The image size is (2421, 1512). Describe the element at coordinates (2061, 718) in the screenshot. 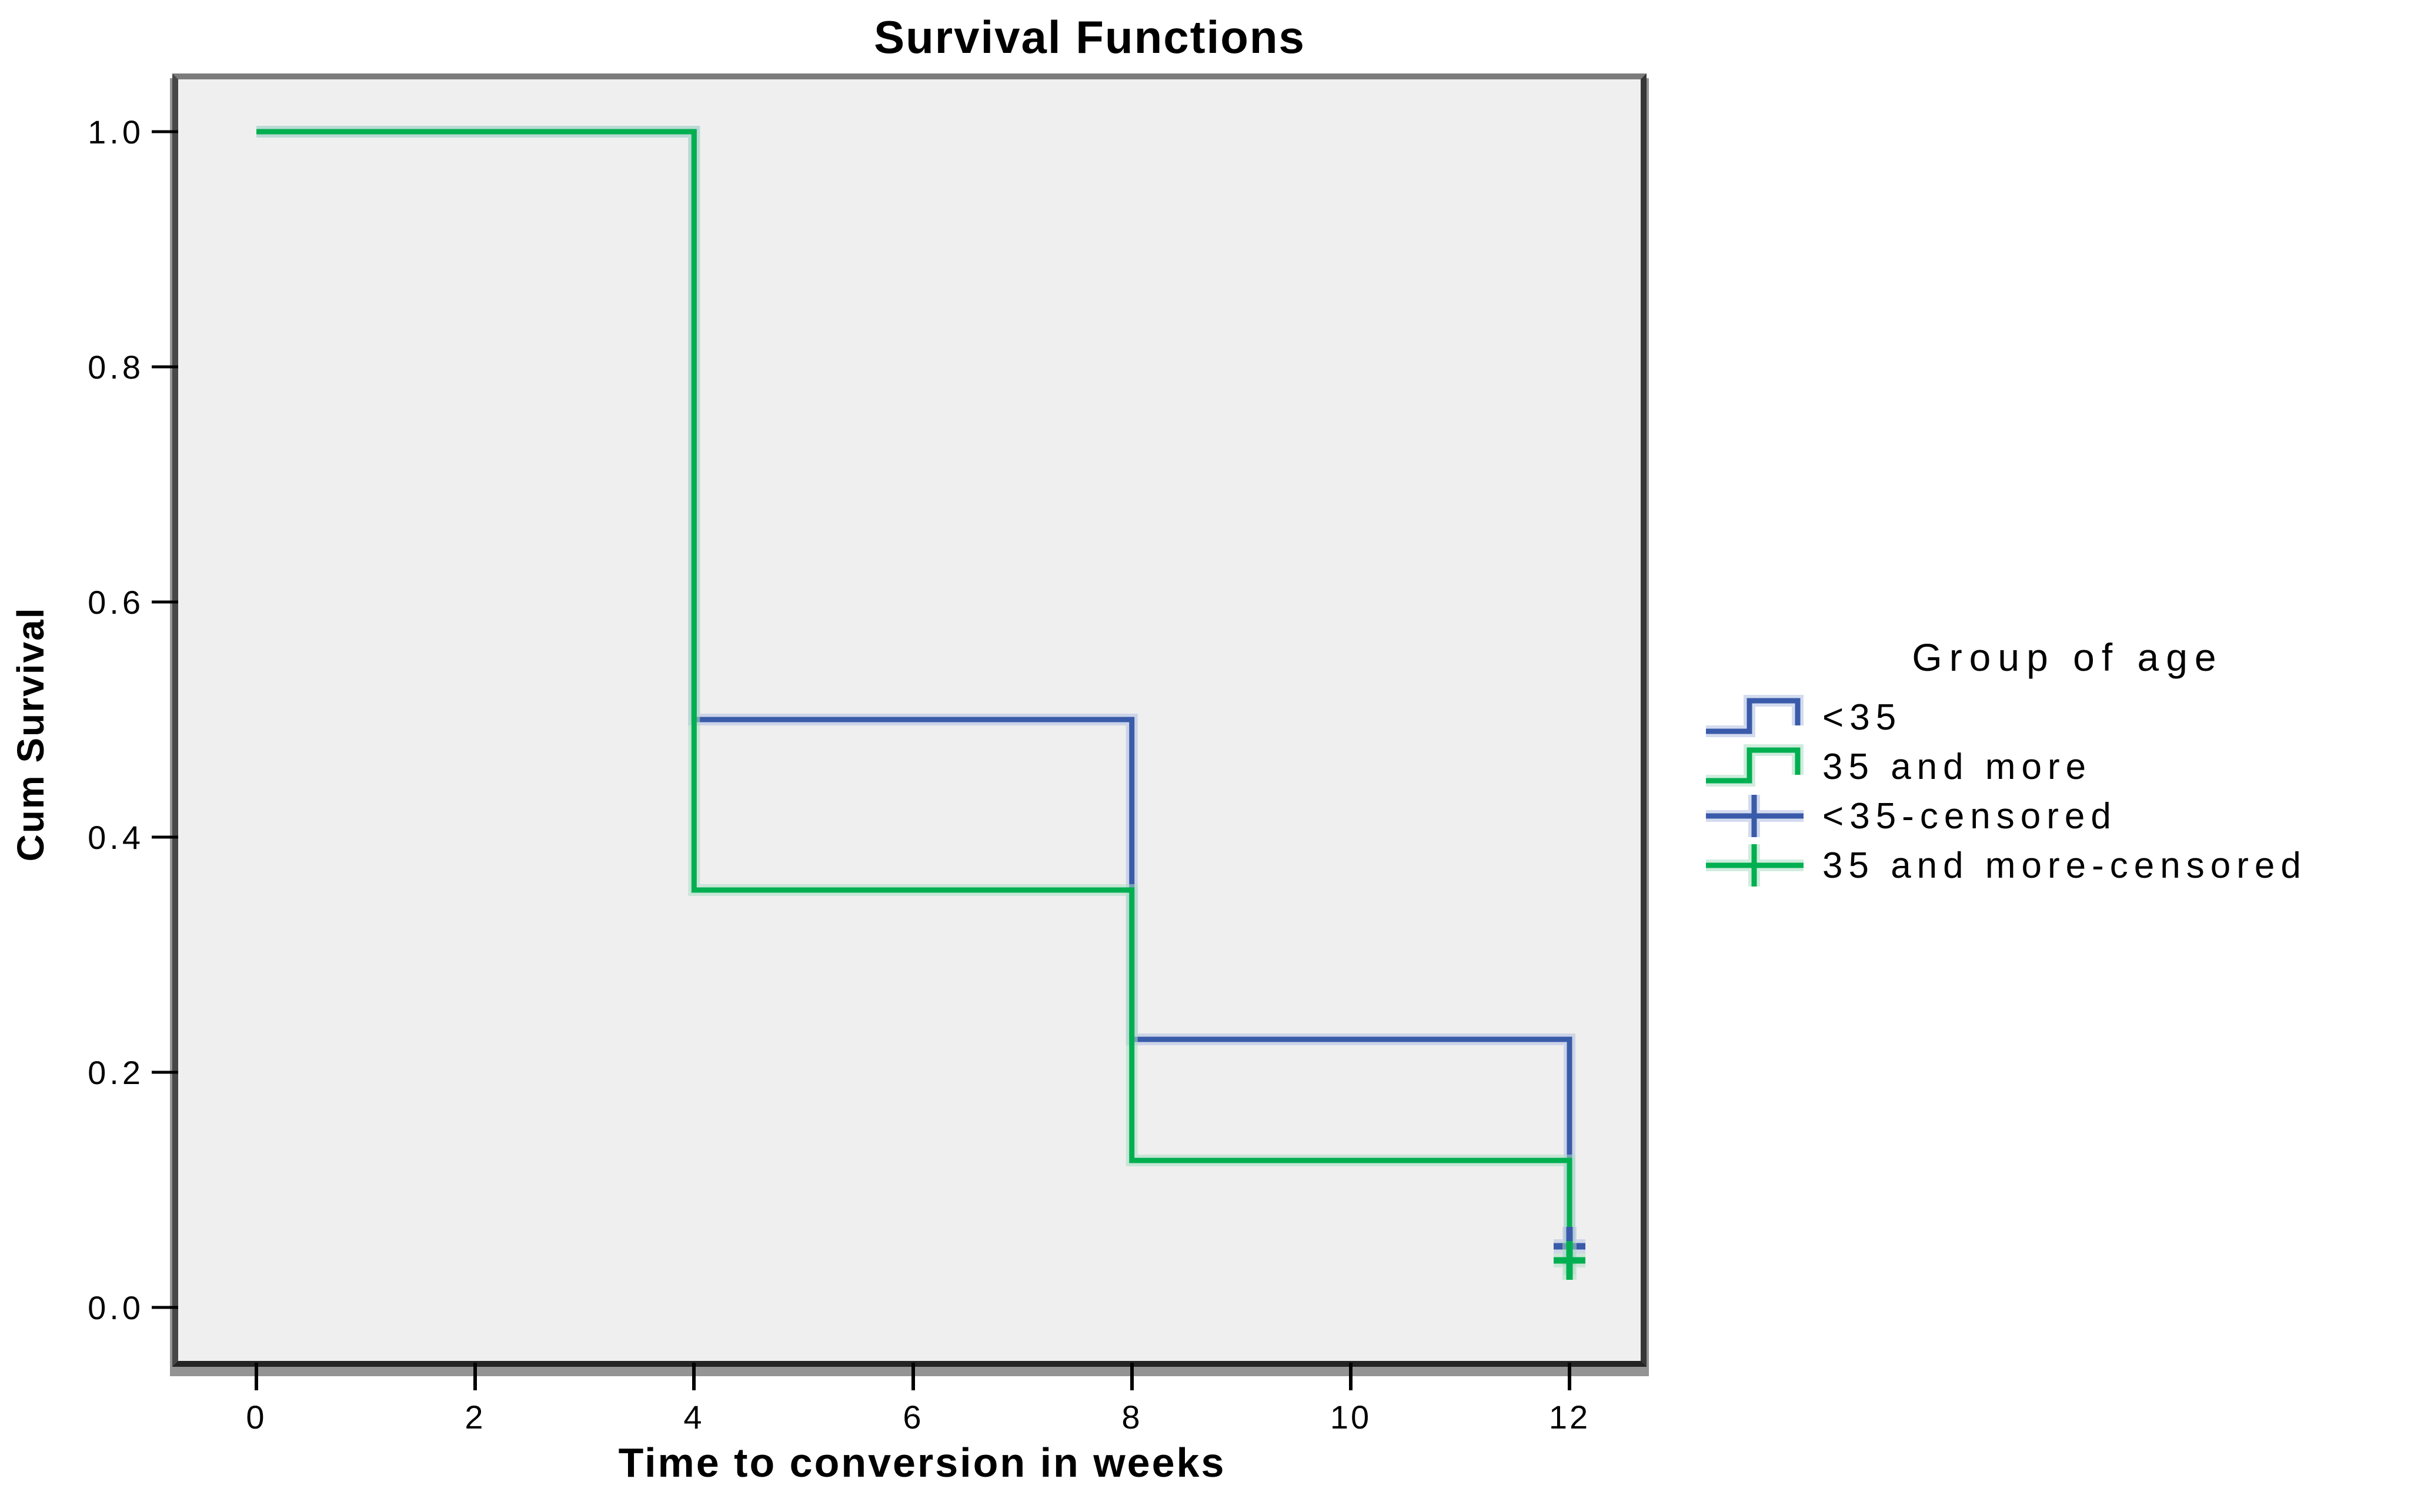

I see `legend-item-under35: <35` at that location.